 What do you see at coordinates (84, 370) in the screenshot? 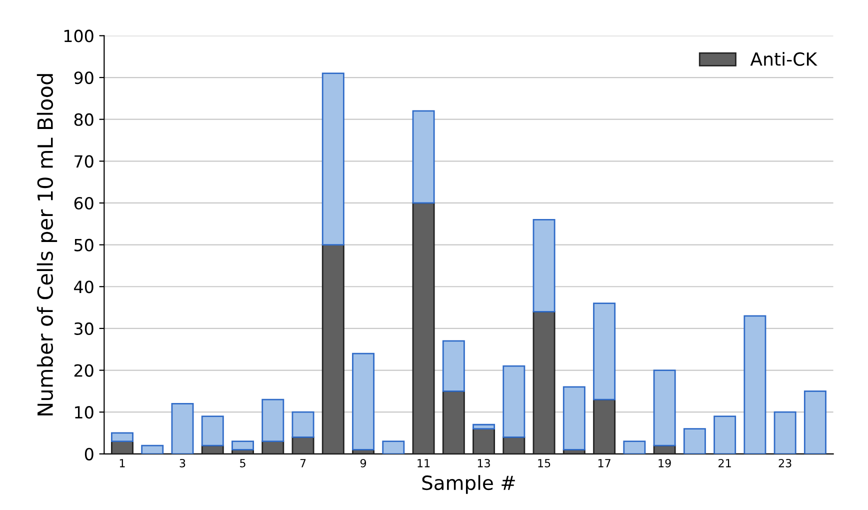
I see `y-tick-label: 20` at bounding box center [84, 370].